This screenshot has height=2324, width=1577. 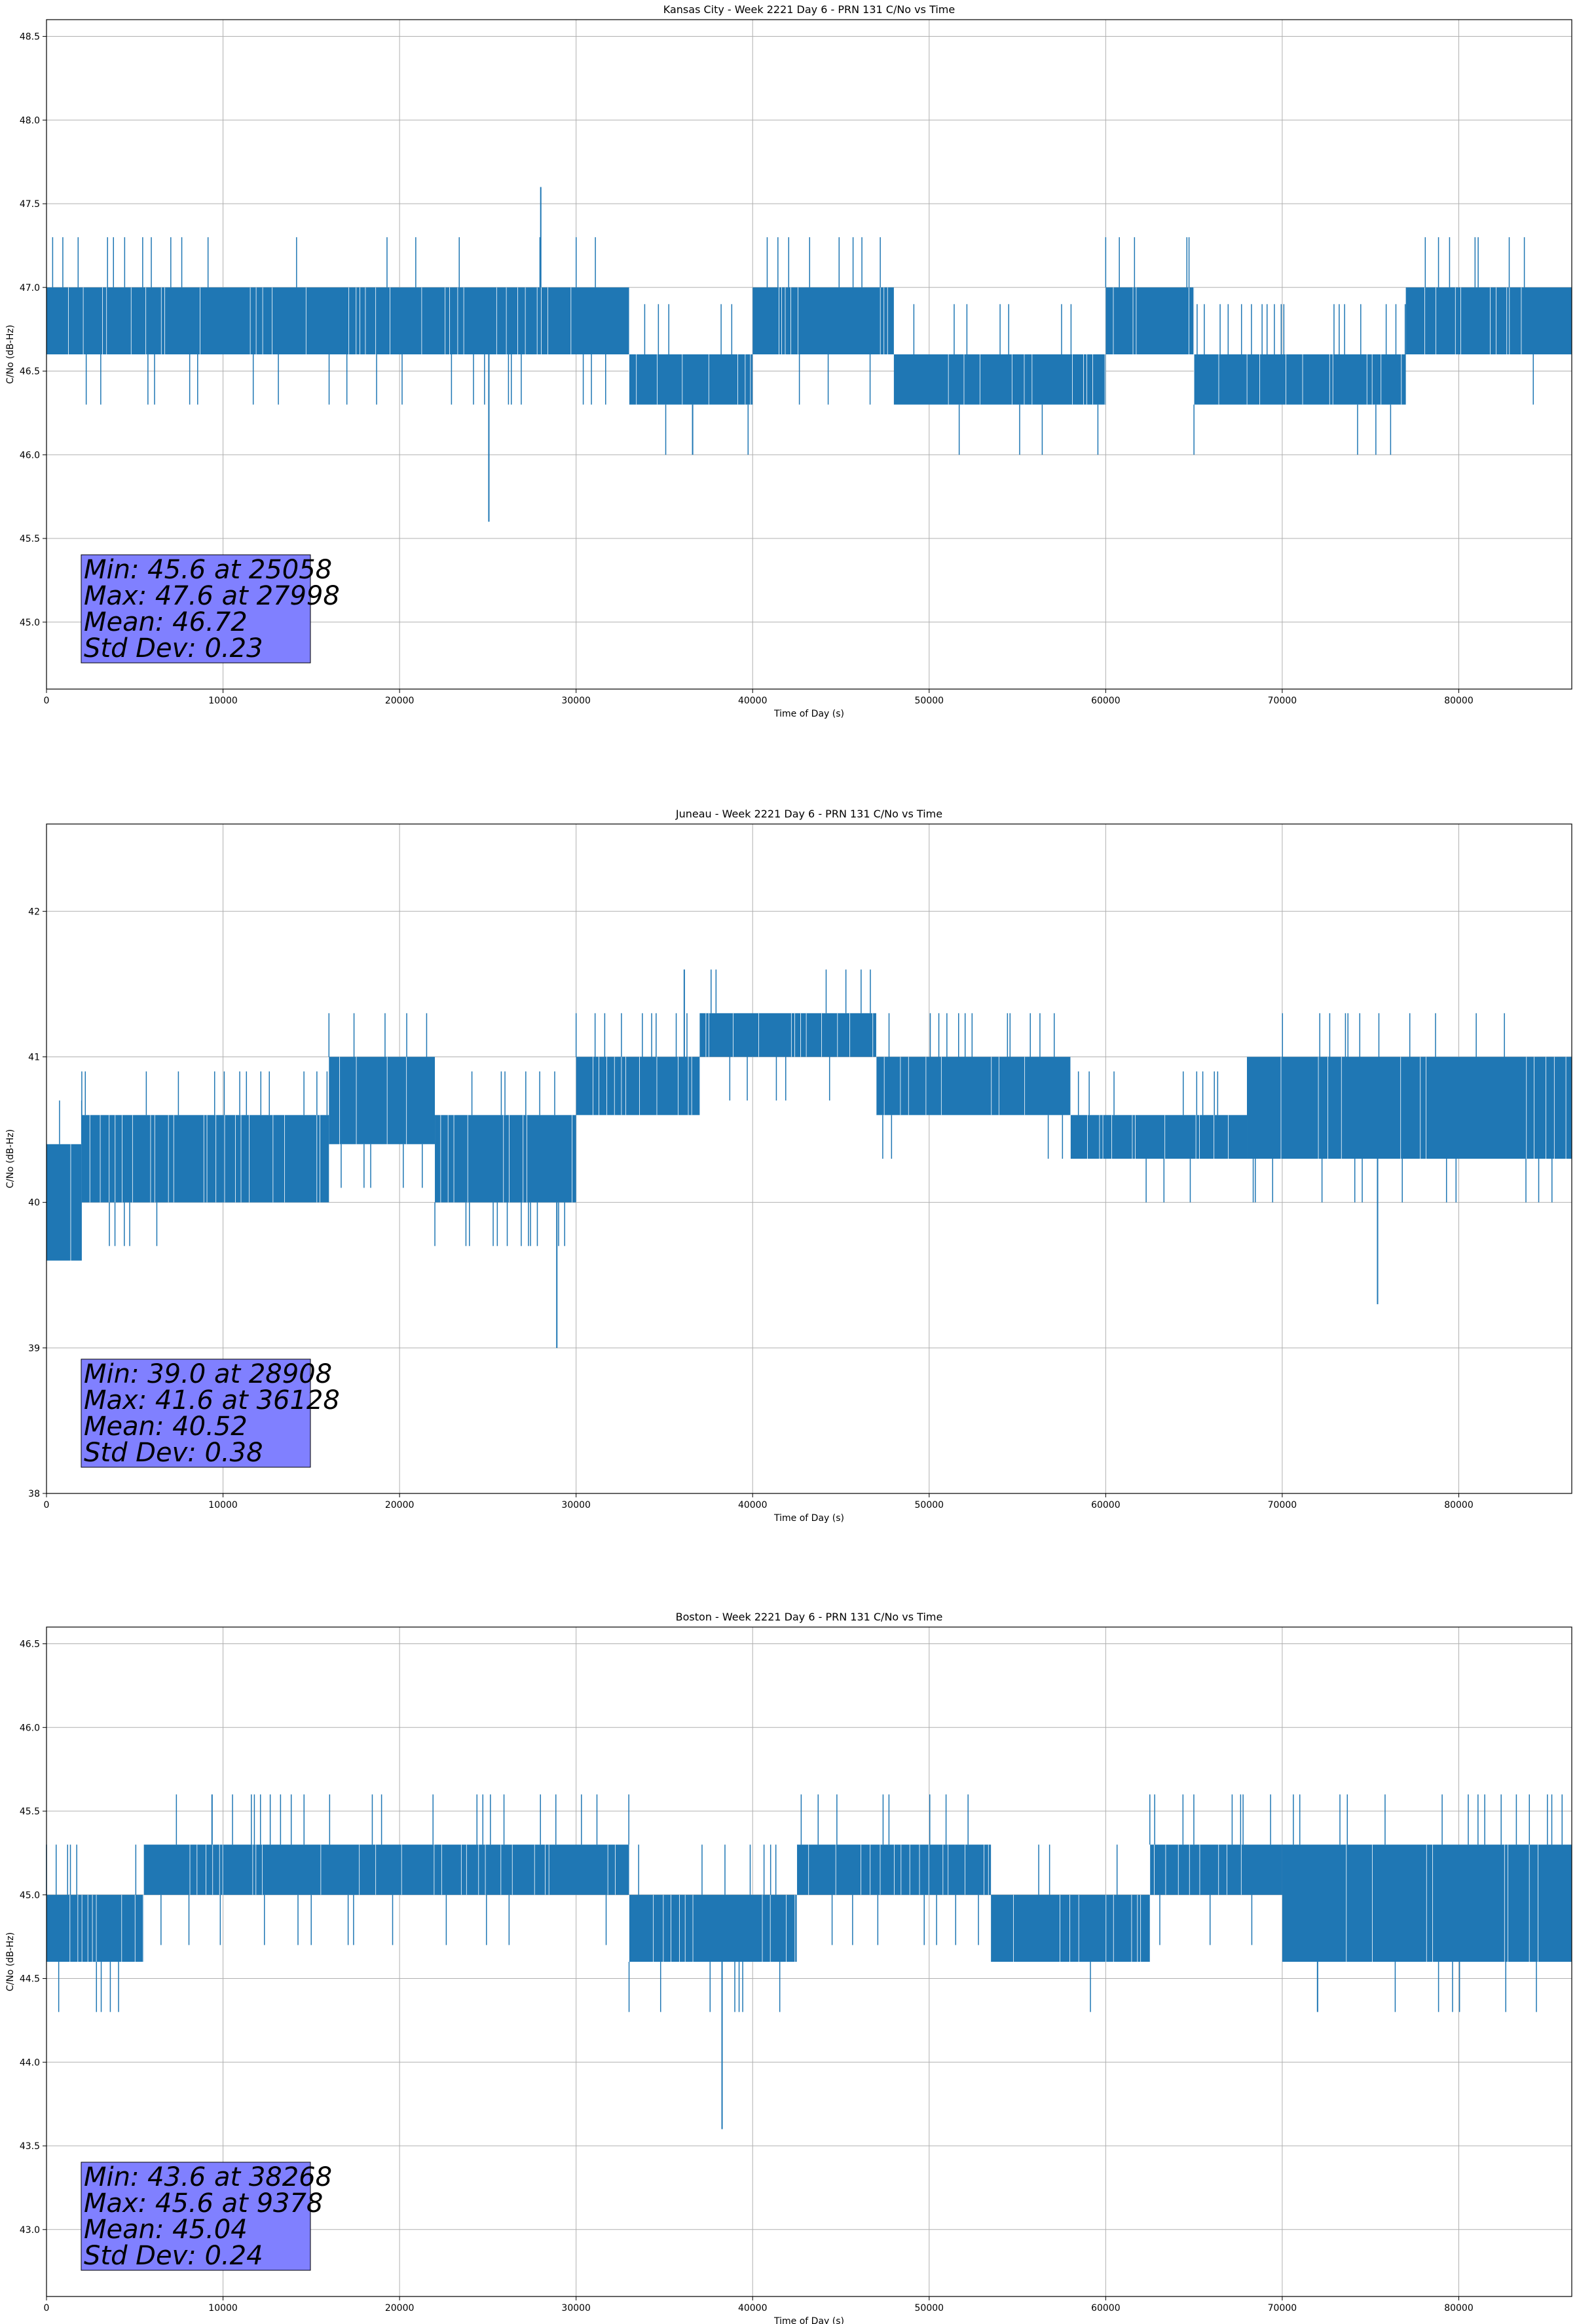 I want to click on stats-line: Mean: 45.04, so click(x=166, y=2230).